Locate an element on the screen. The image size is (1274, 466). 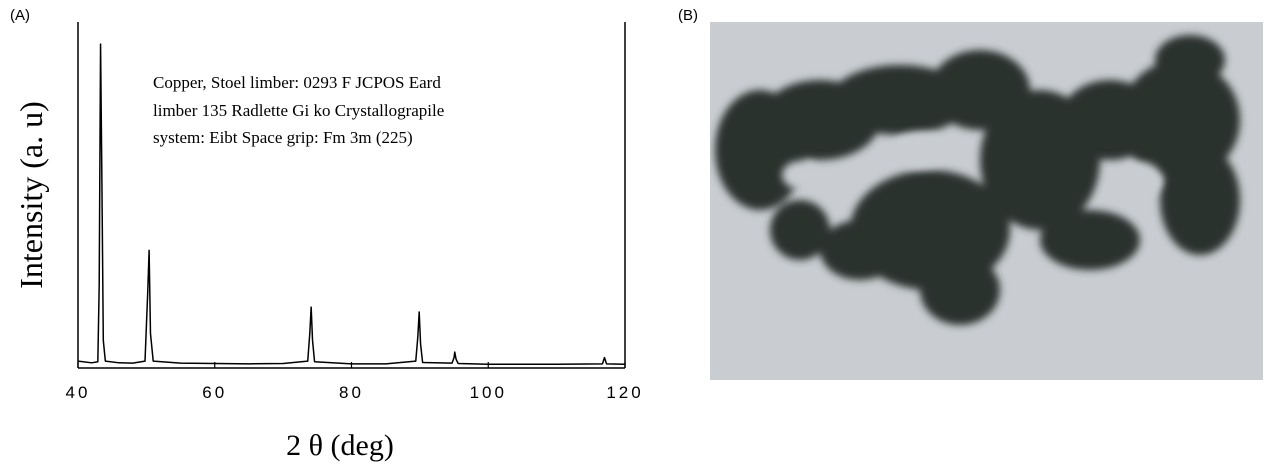
x-tick-label: 60 is located at coordinates (214, 392).